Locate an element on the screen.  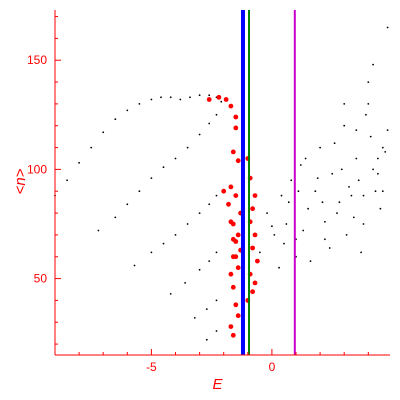
x-axis-title: E is located at coordinates (217, 384).